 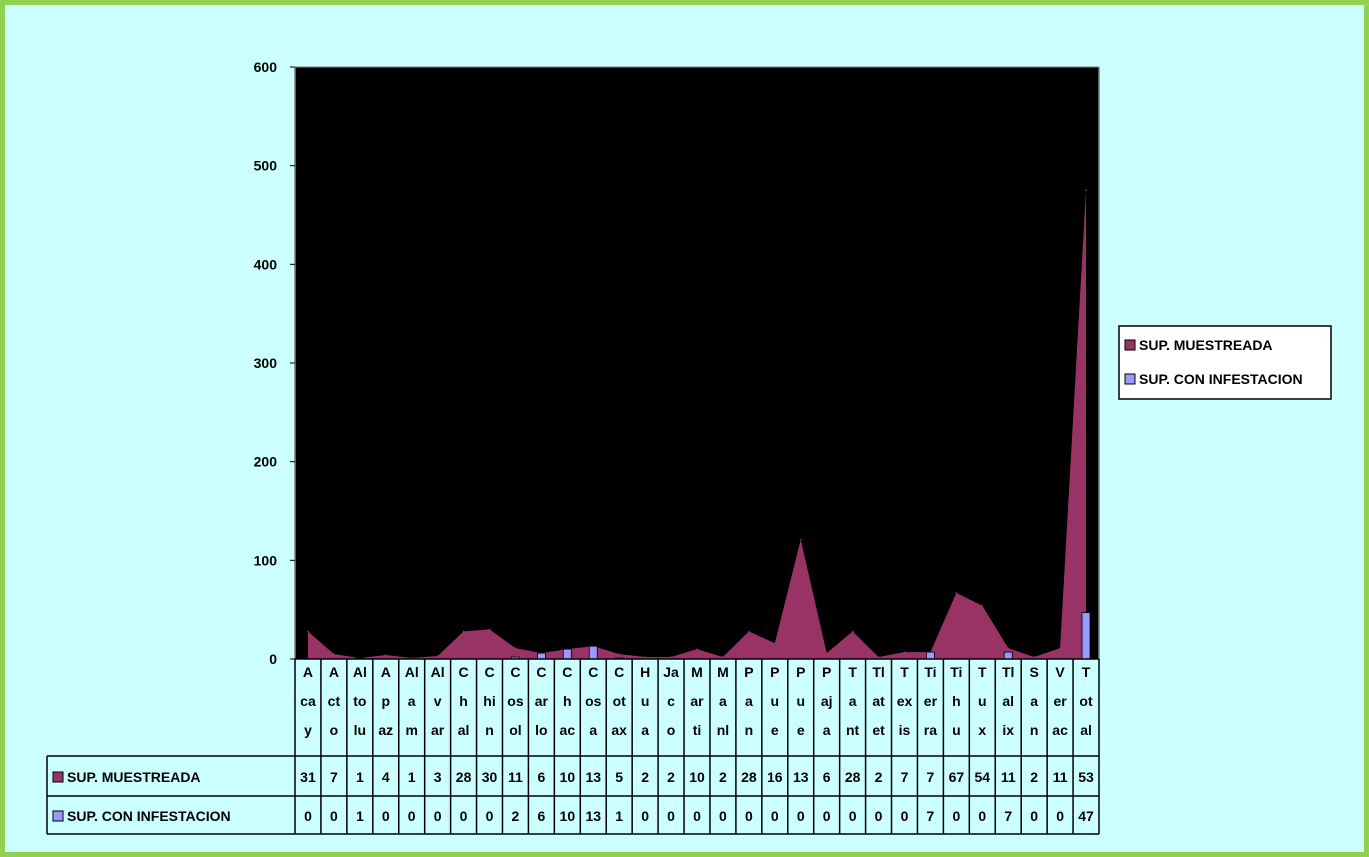 I want to click on table-value-sup-muestreada: 16, so click(x=775, y=777).